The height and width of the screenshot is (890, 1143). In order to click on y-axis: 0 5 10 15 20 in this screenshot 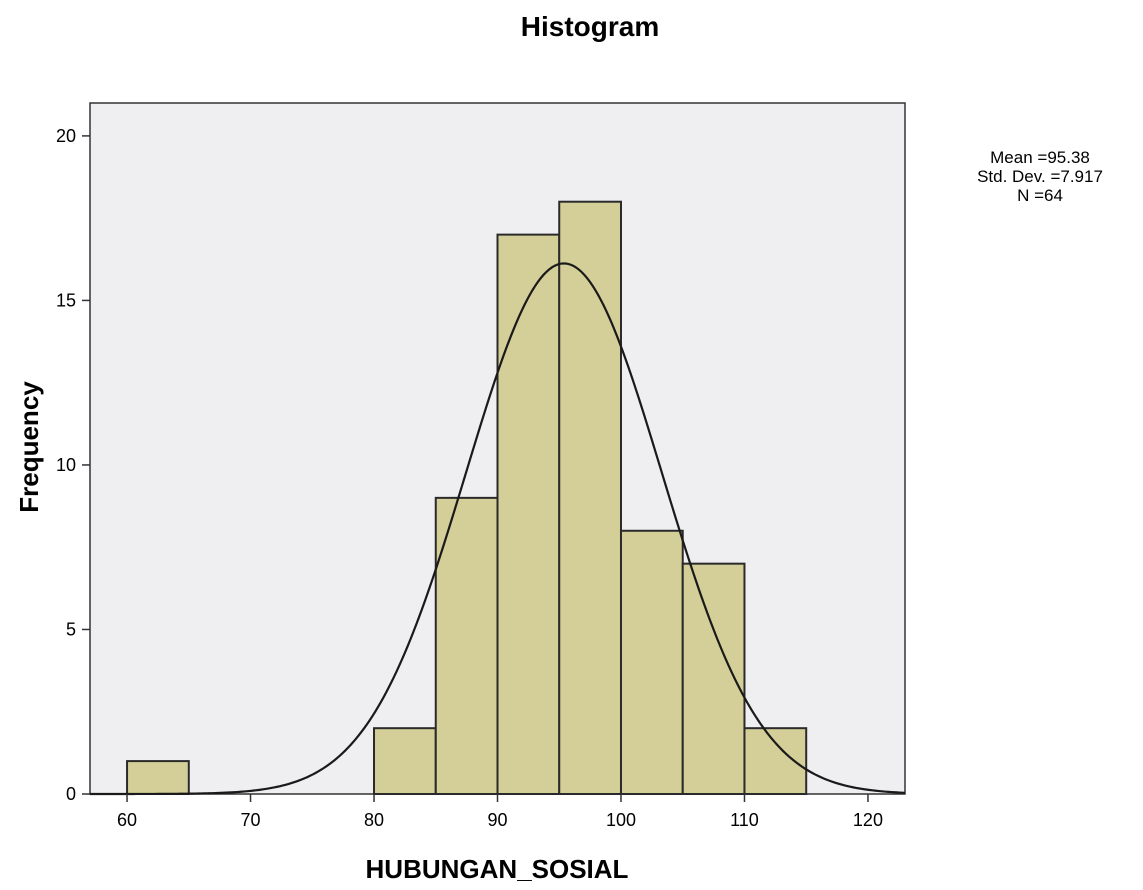, I will do `click(73, 465)`.